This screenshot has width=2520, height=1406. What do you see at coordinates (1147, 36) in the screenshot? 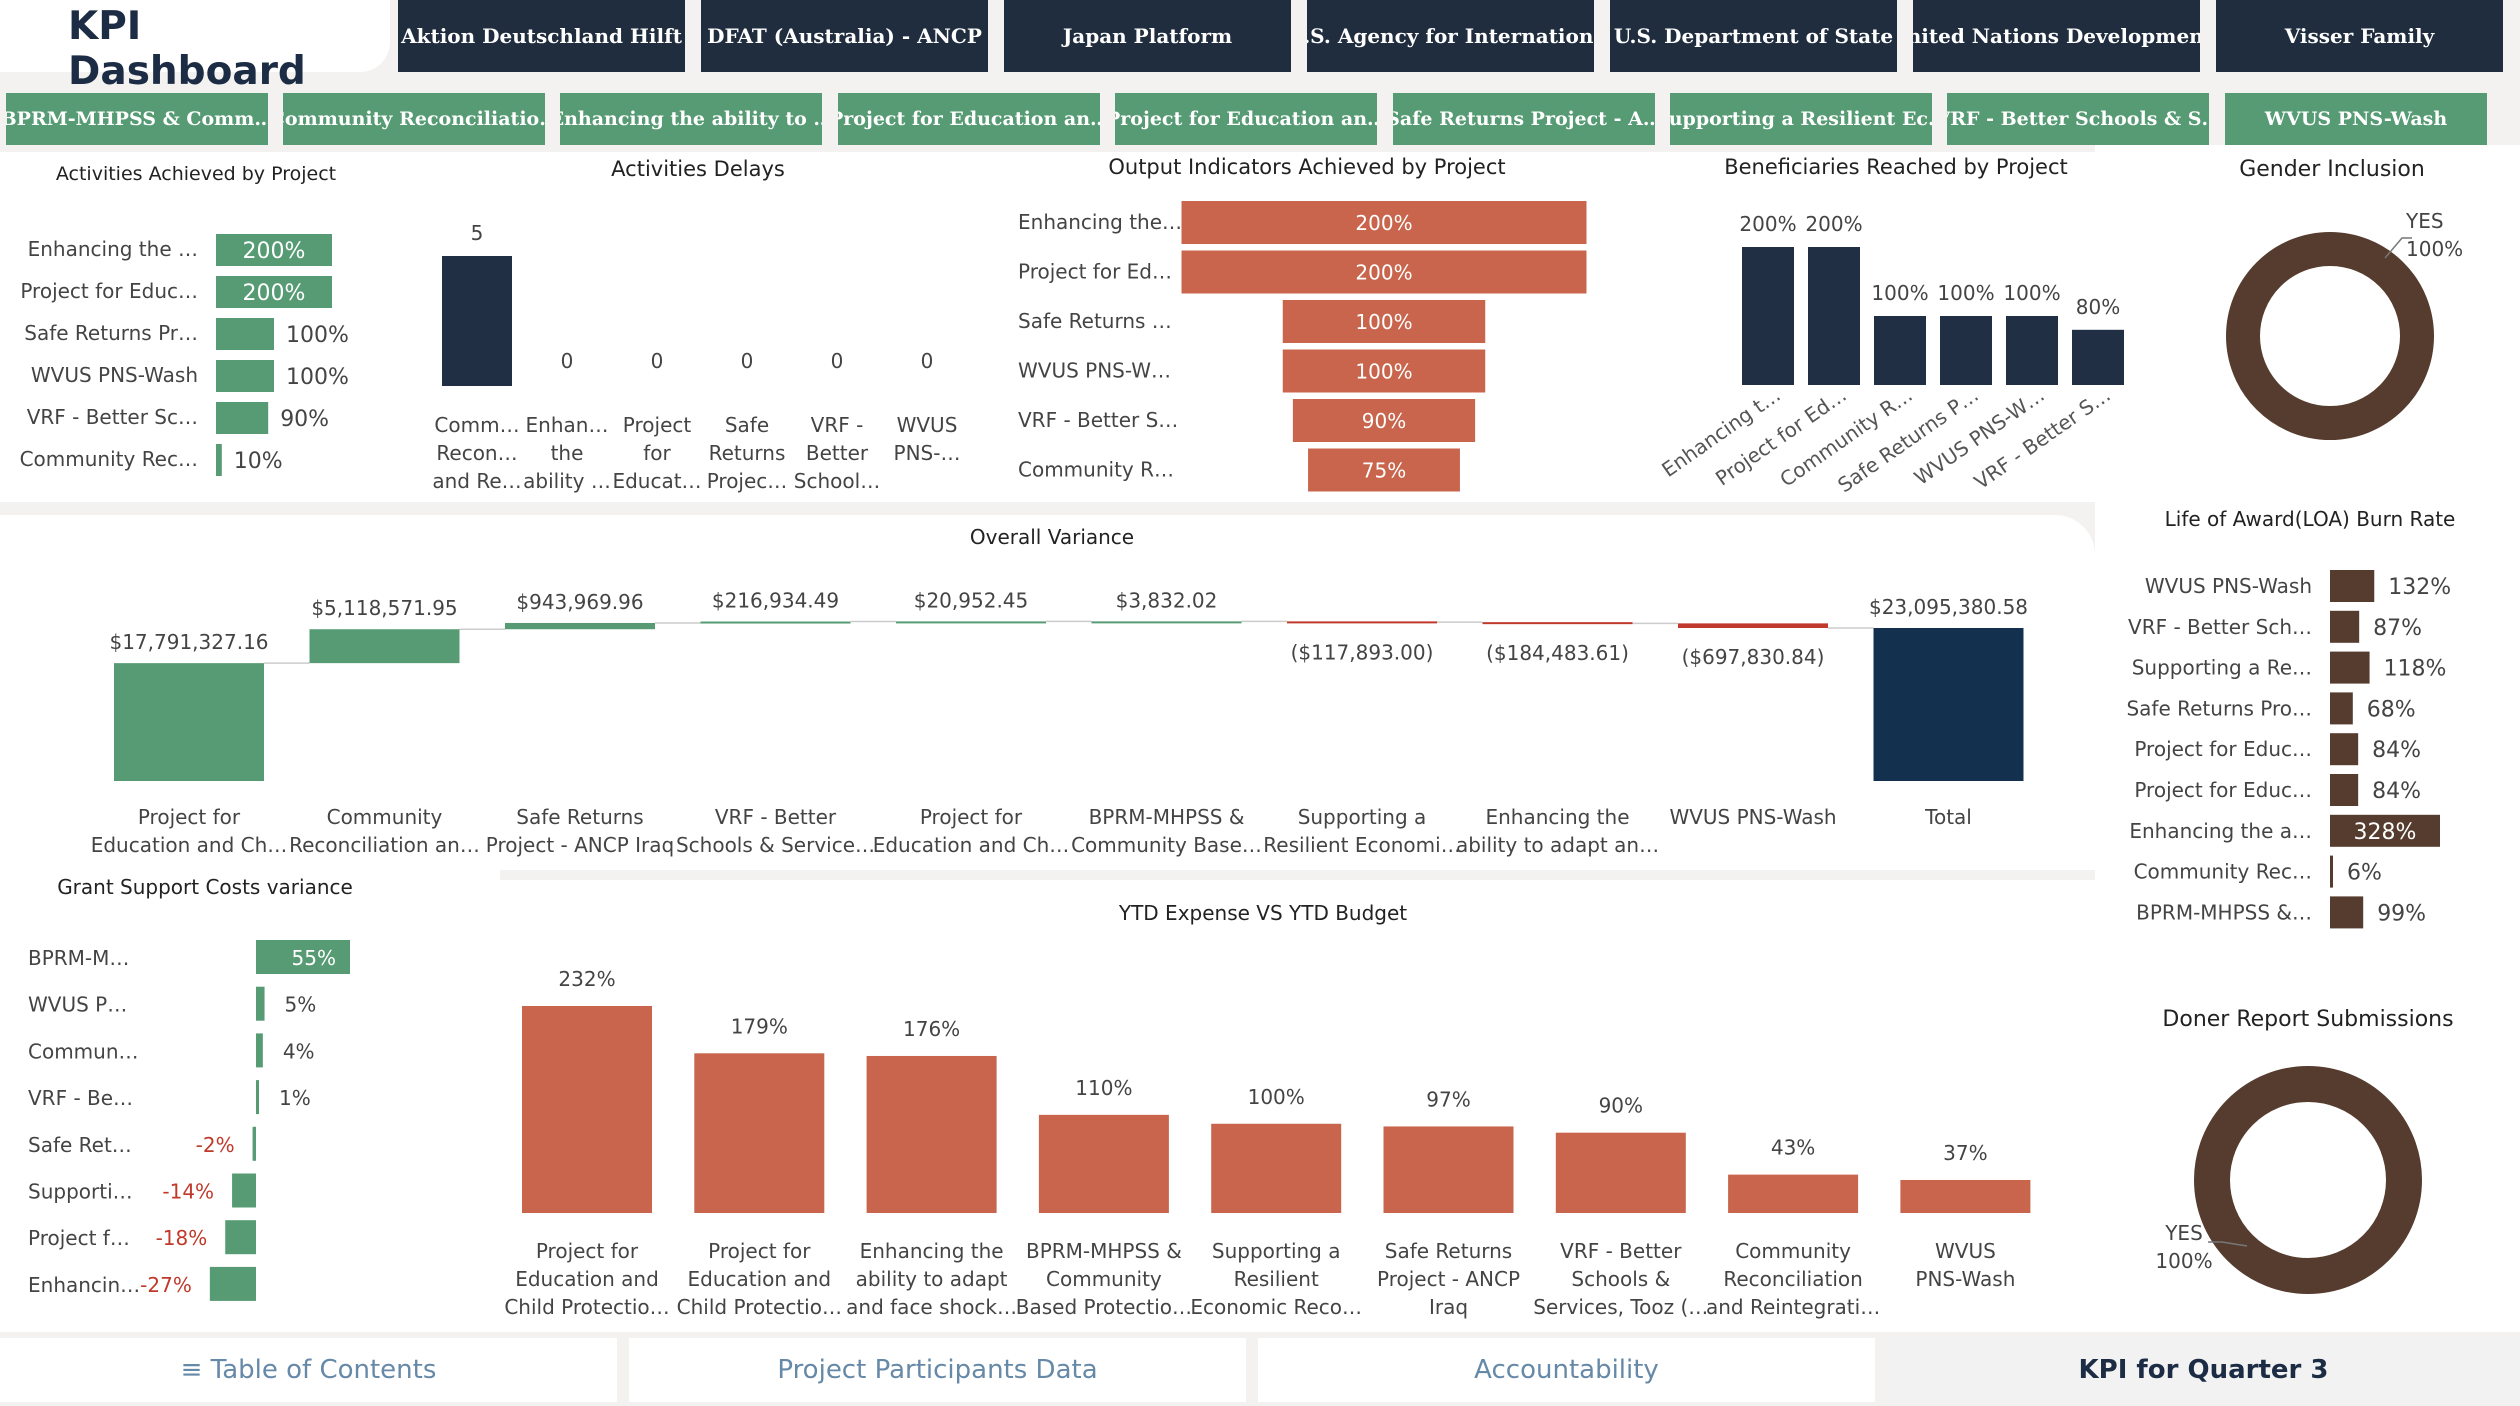
I see `donor-filter-button: Japan Platform` at bounding box center [1147, 36].